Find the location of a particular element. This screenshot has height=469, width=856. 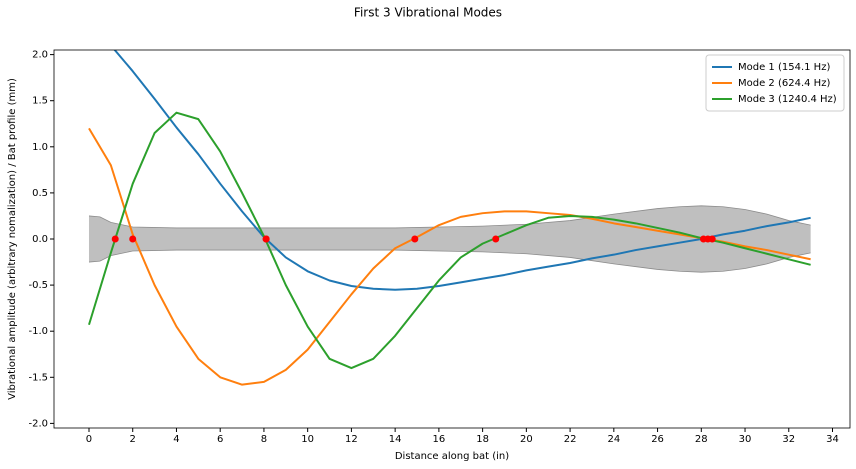

x-tick-label: 22 is located at coordinates (570, 439).